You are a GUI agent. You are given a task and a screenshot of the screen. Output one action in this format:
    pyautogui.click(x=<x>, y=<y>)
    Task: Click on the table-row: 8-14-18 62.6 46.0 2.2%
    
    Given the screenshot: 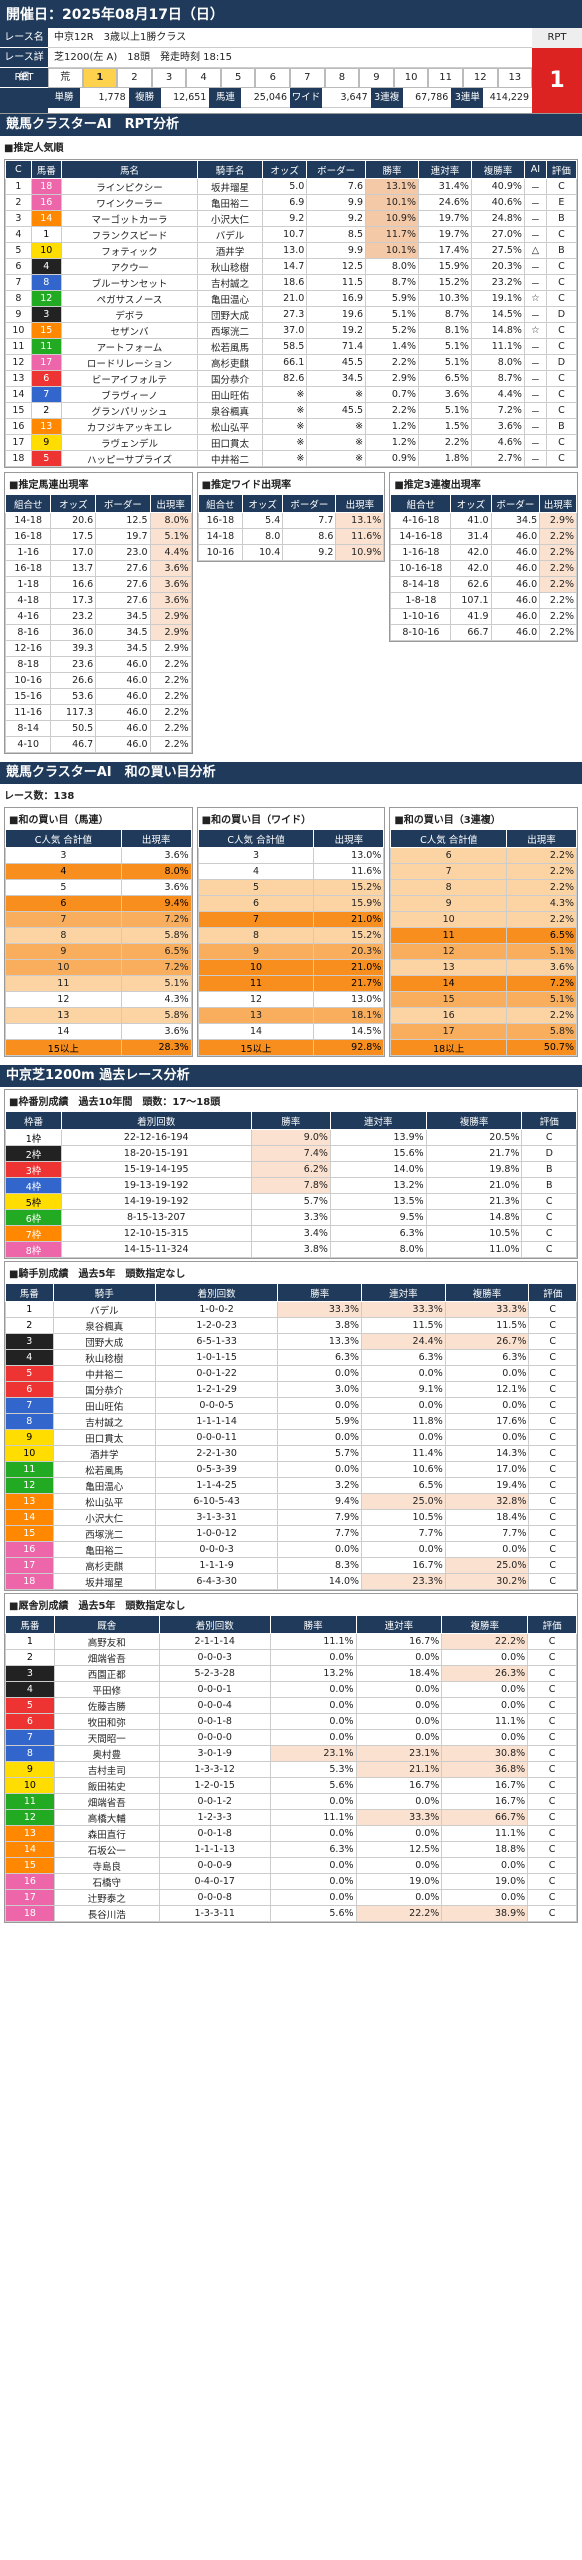 What is the action you would take?
    pyautogui.click(x=484, y=584)
    